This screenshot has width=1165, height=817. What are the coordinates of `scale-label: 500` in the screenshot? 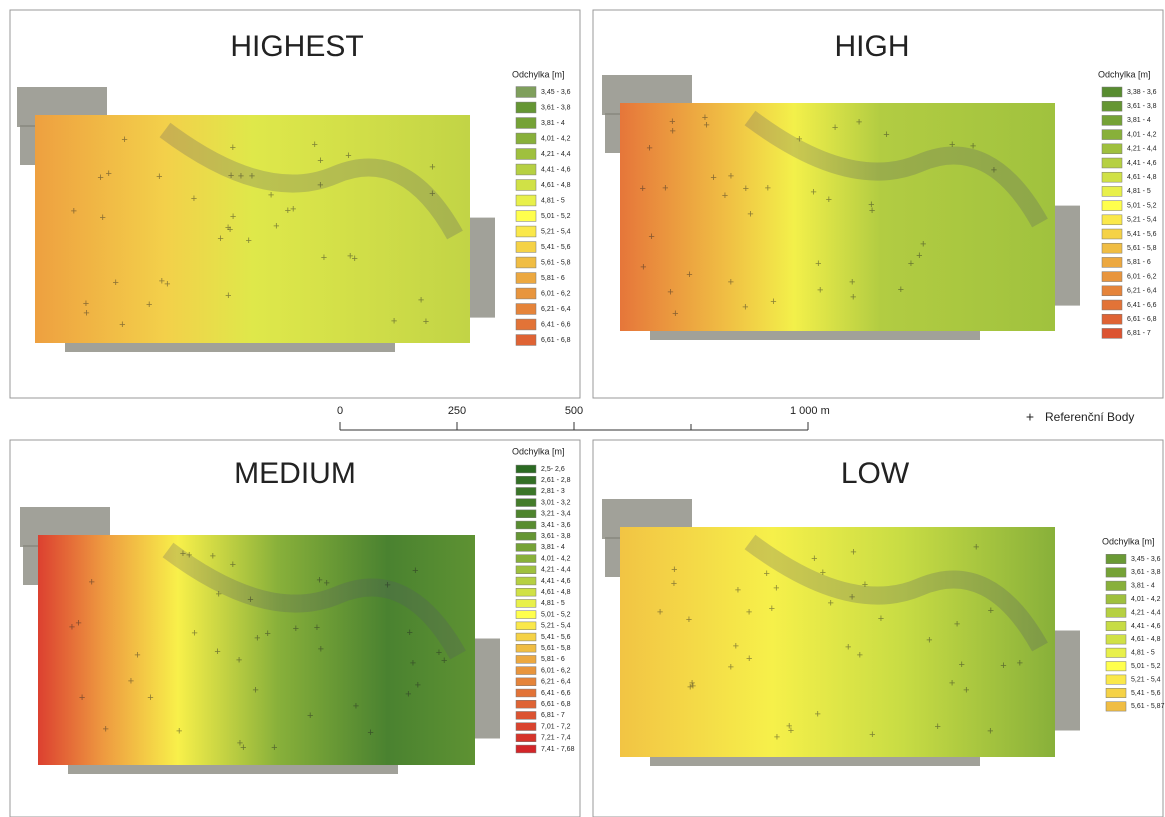 It's located at (574, 411).